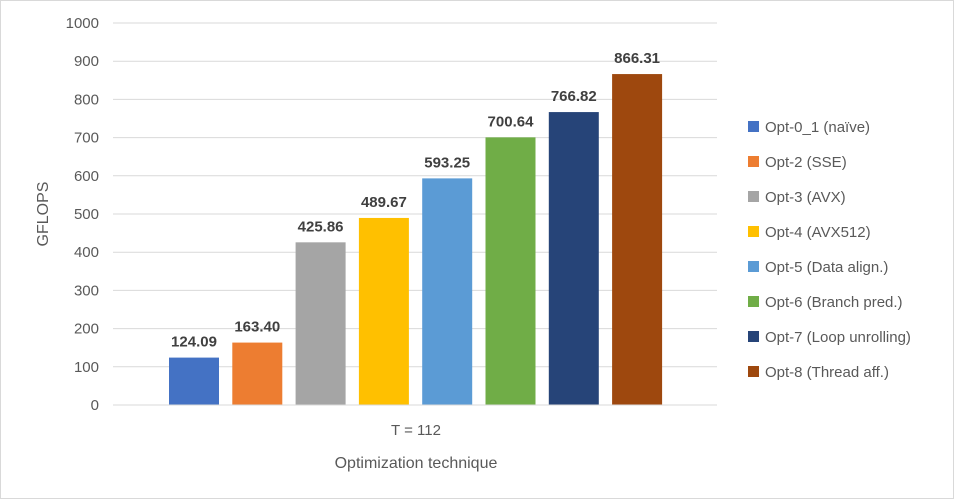 Image resolution: width=954 pixels, height=503 pixels. I want to click on y-tick-label: 0, so click(95, 405).